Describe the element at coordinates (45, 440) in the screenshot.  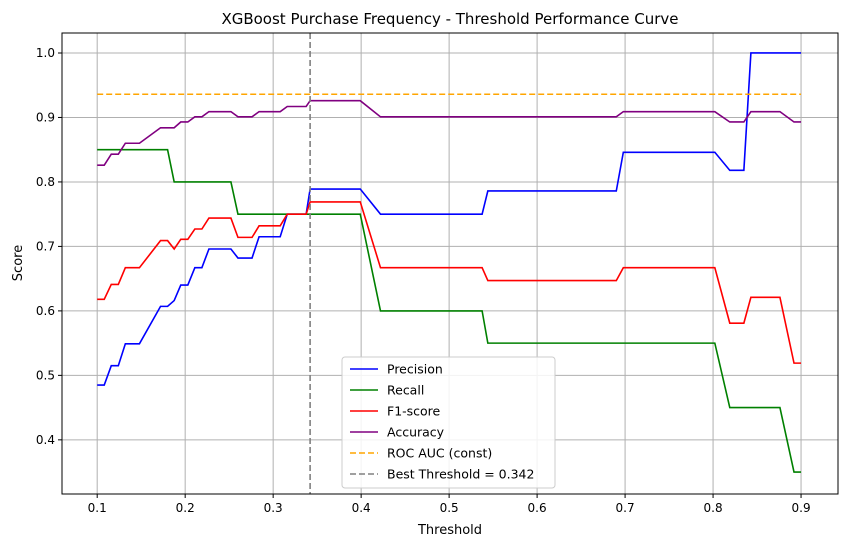
I see `y-tick-label: 0.4` at that location.